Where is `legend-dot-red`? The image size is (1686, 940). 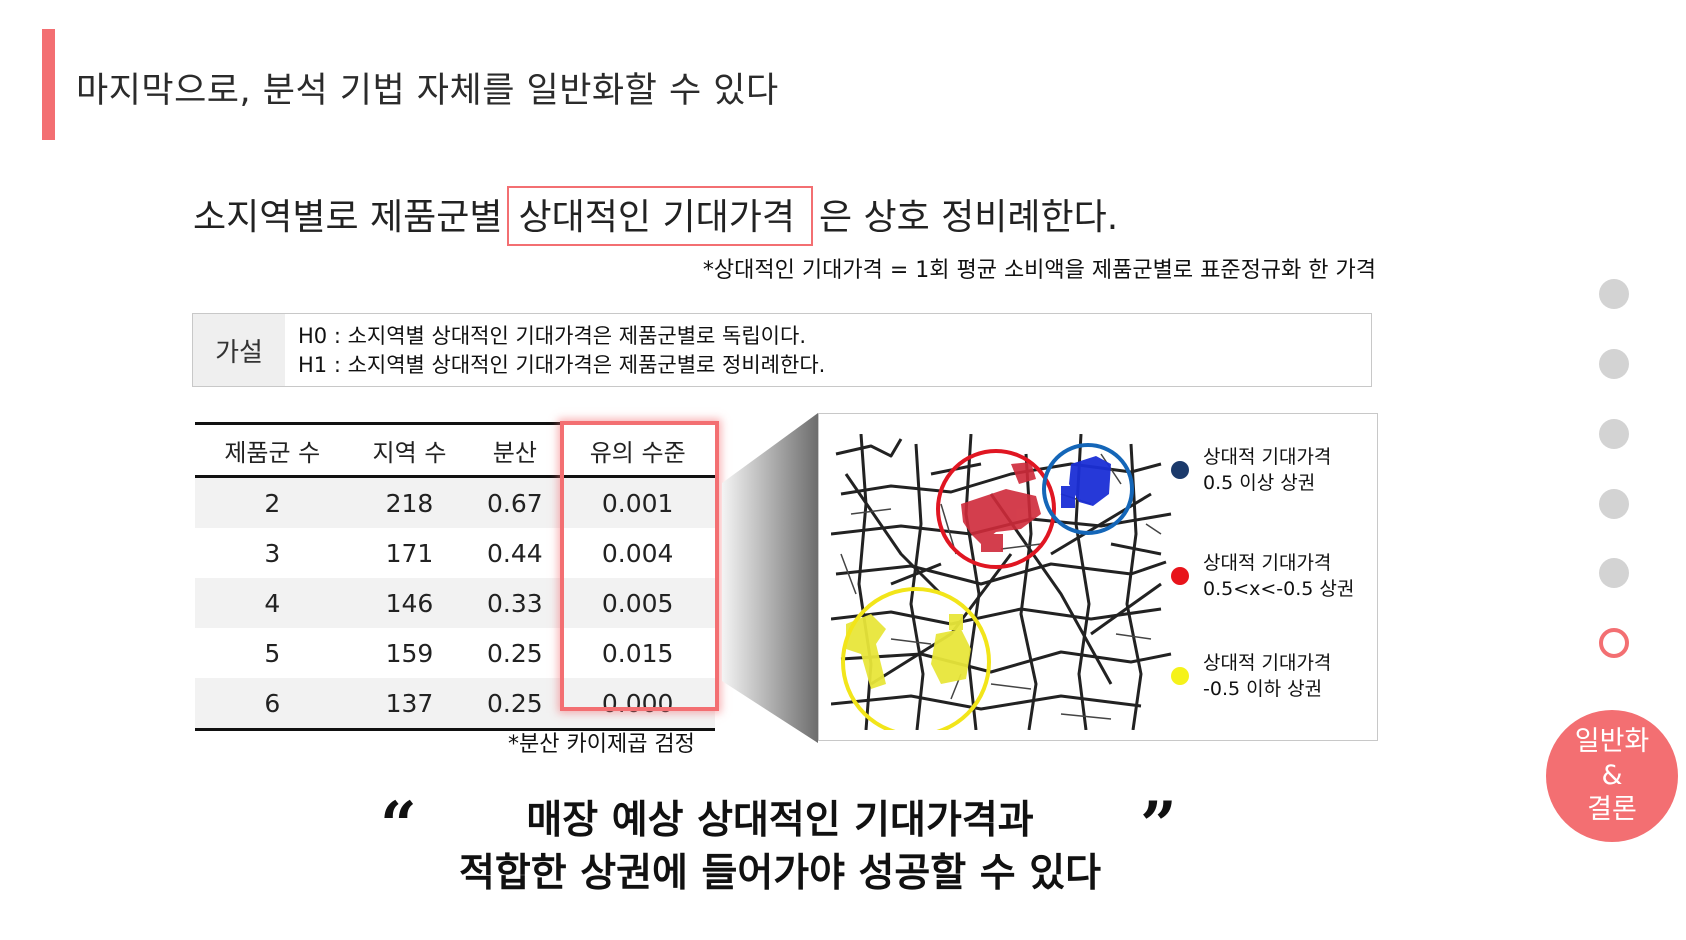 legend-dot-red is located at coordinates (1180, 576).